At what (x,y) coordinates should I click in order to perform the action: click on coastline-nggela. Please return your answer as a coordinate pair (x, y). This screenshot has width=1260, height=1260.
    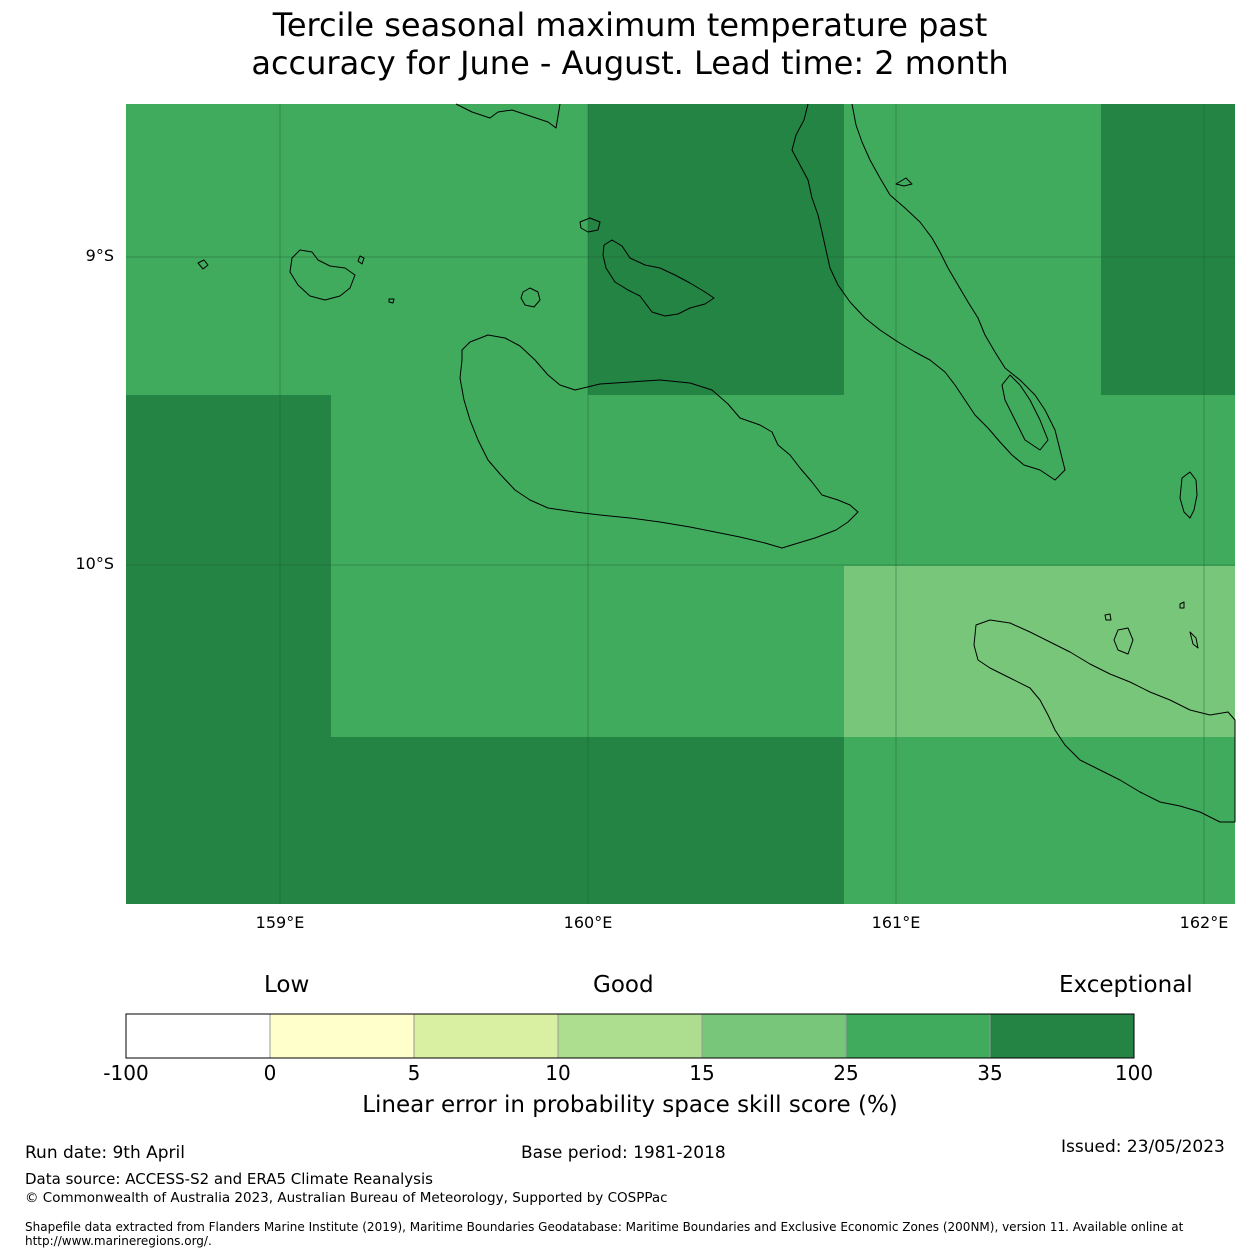
    Looking at the image, I should click on (658, 278).